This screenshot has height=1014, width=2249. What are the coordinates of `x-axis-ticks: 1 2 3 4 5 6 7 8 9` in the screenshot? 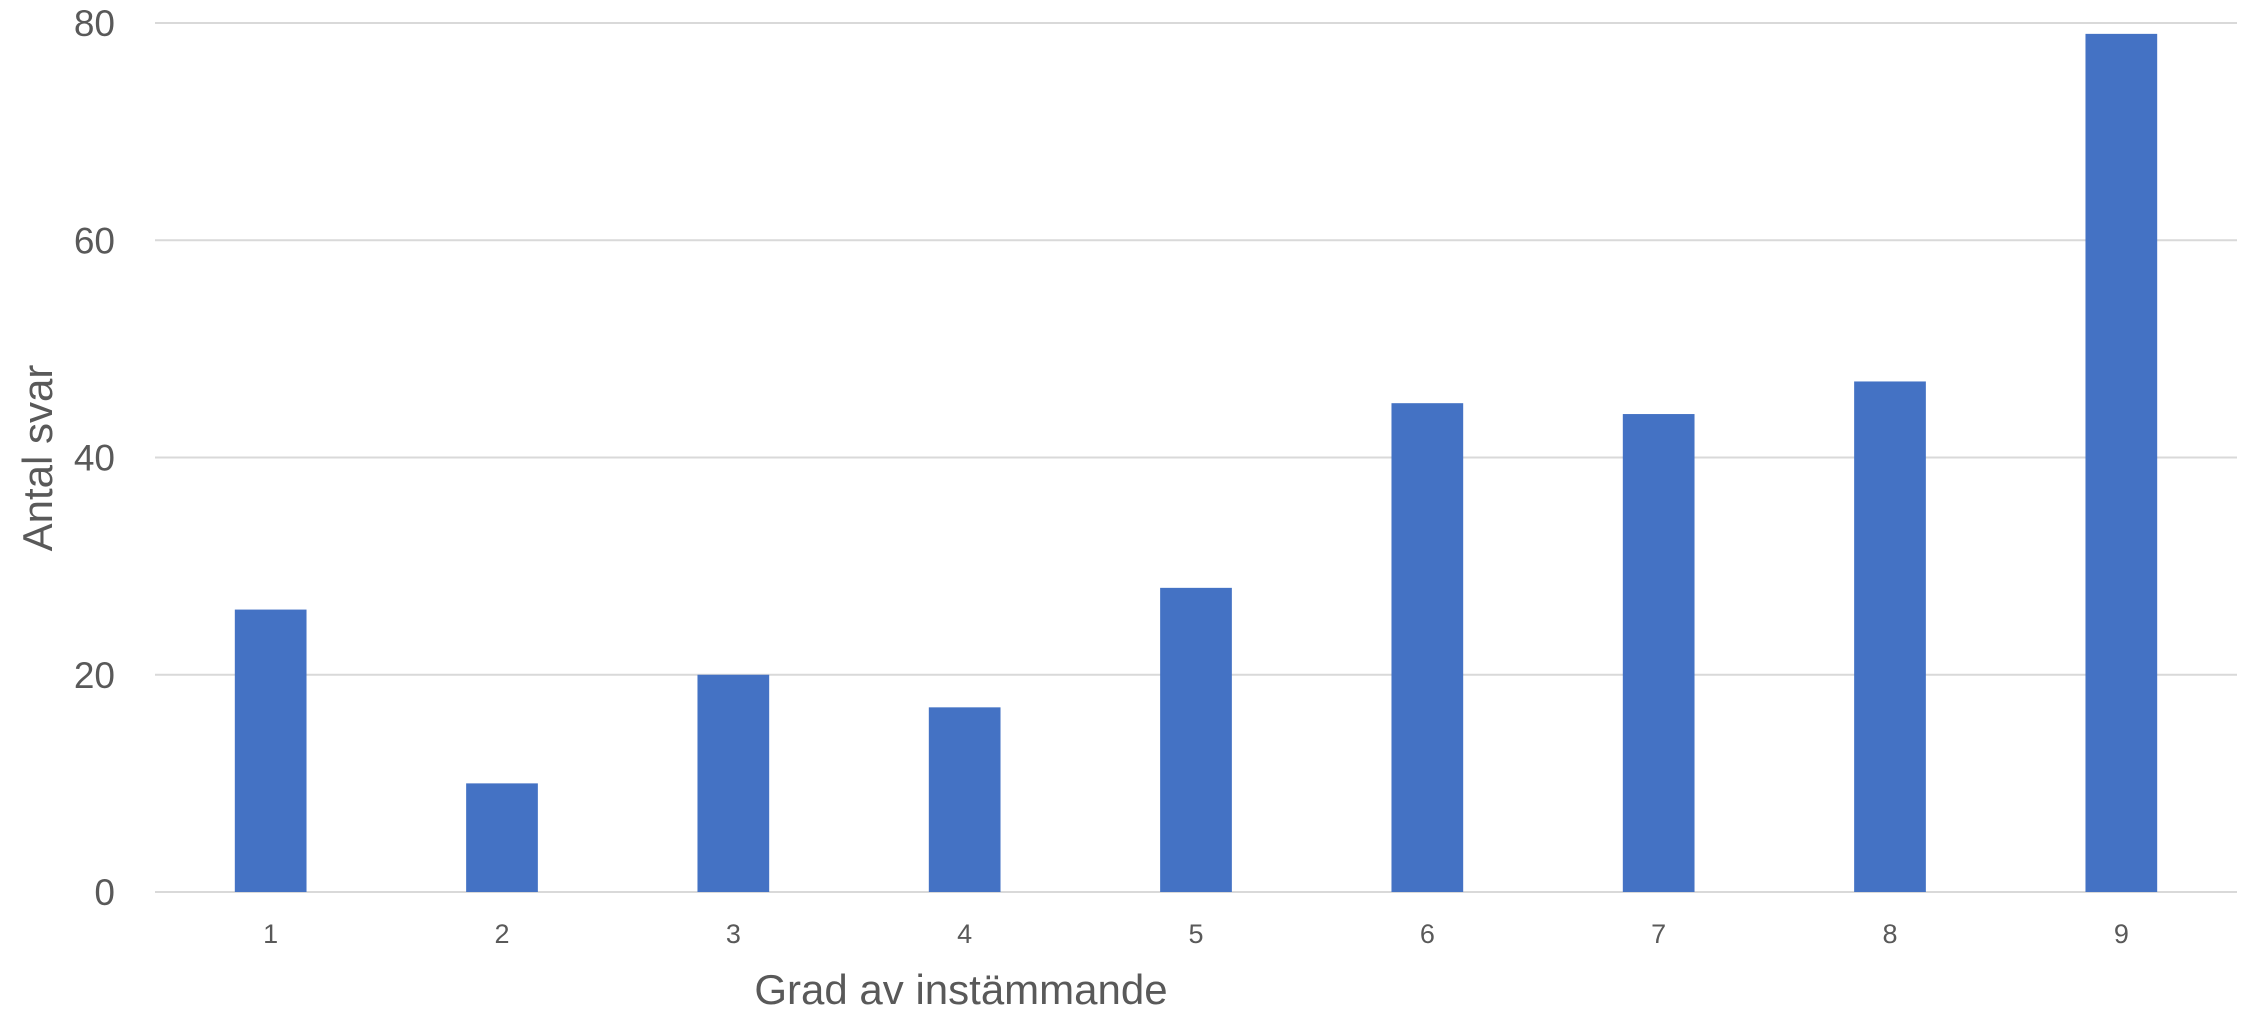 It's located at (1196, 934).